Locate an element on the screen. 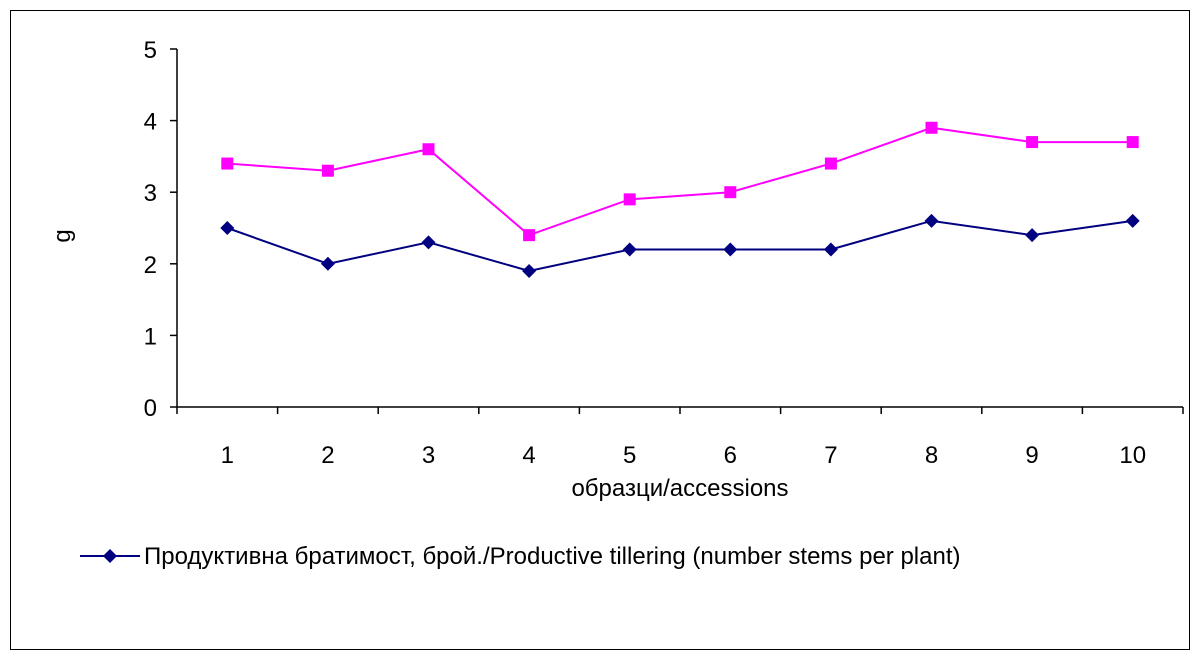 The image size is (1197, 650). x-tick-label: 10 is located at coordinates (1132, 455).